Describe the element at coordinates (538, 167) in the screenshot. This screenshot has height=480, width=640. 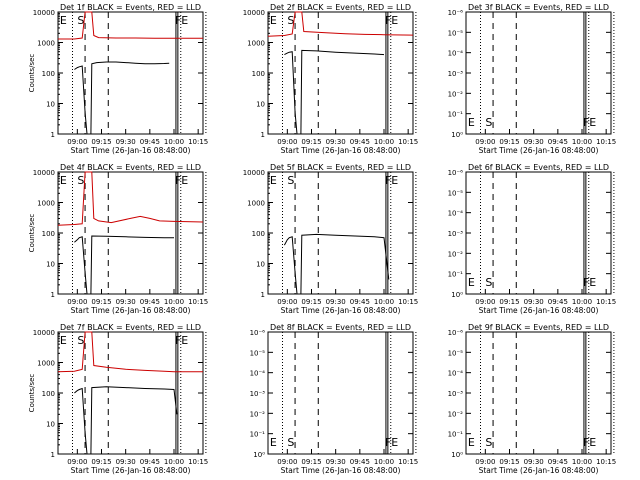
I see `panel-title: Det 6f BLACK = Events, RED = LLD` at that location.